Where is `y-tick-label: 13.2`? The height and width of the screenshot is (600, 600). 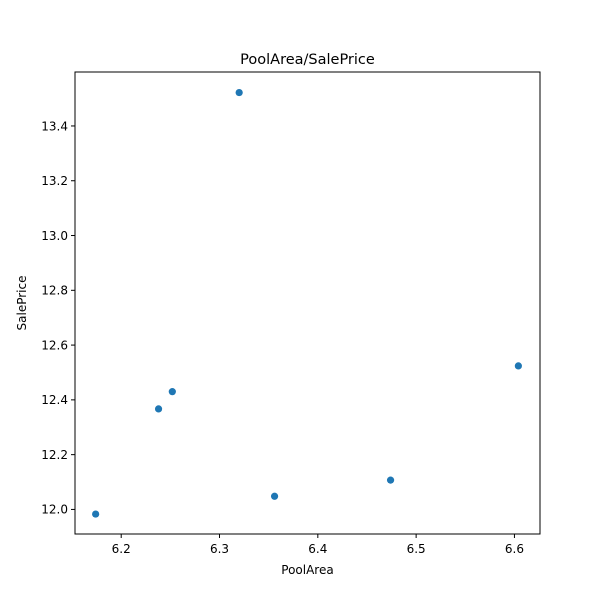 y-tick-label: 13.2 is located at coordinates (54, 181).